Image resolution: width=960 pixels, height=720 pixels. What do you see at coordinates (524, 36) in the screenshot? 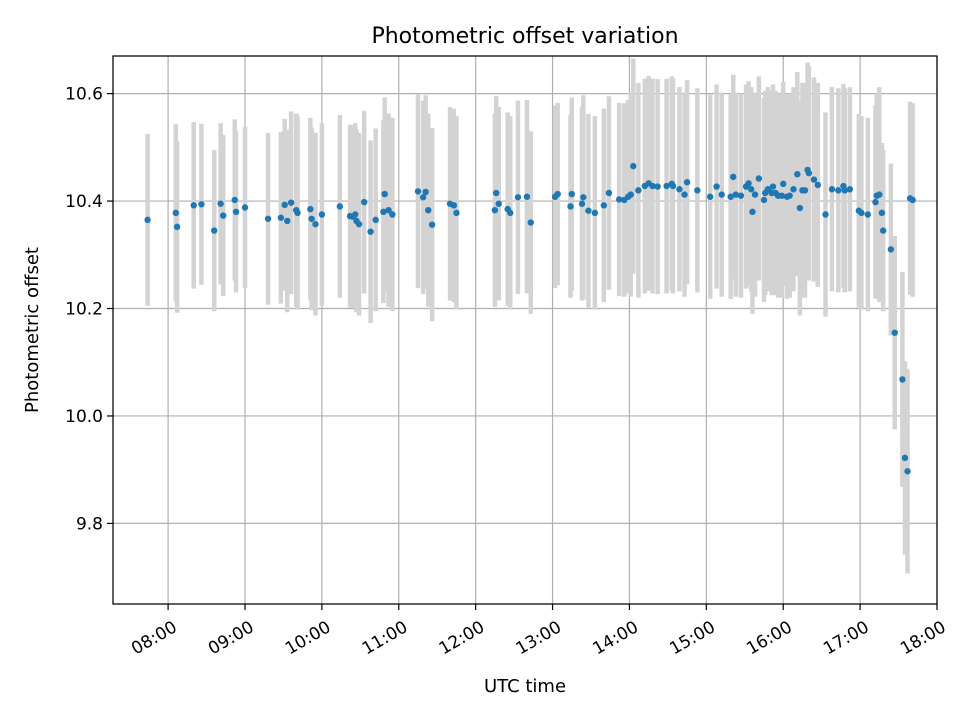
I see `chart-title: Photometric offset variation` at bounding box center [524, 36].